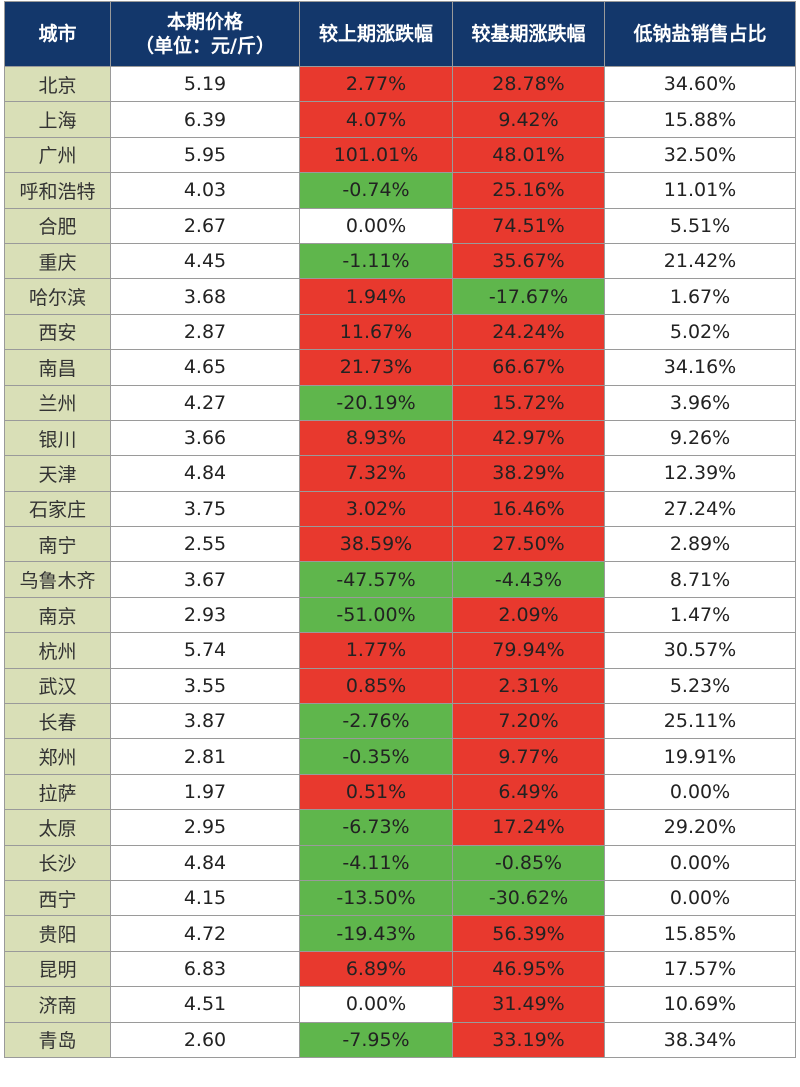 The image size is (800, 1087). Describe the element at coordinates (700, 933) in the screenshot. I see `share-cell: 15.85%` at that location.